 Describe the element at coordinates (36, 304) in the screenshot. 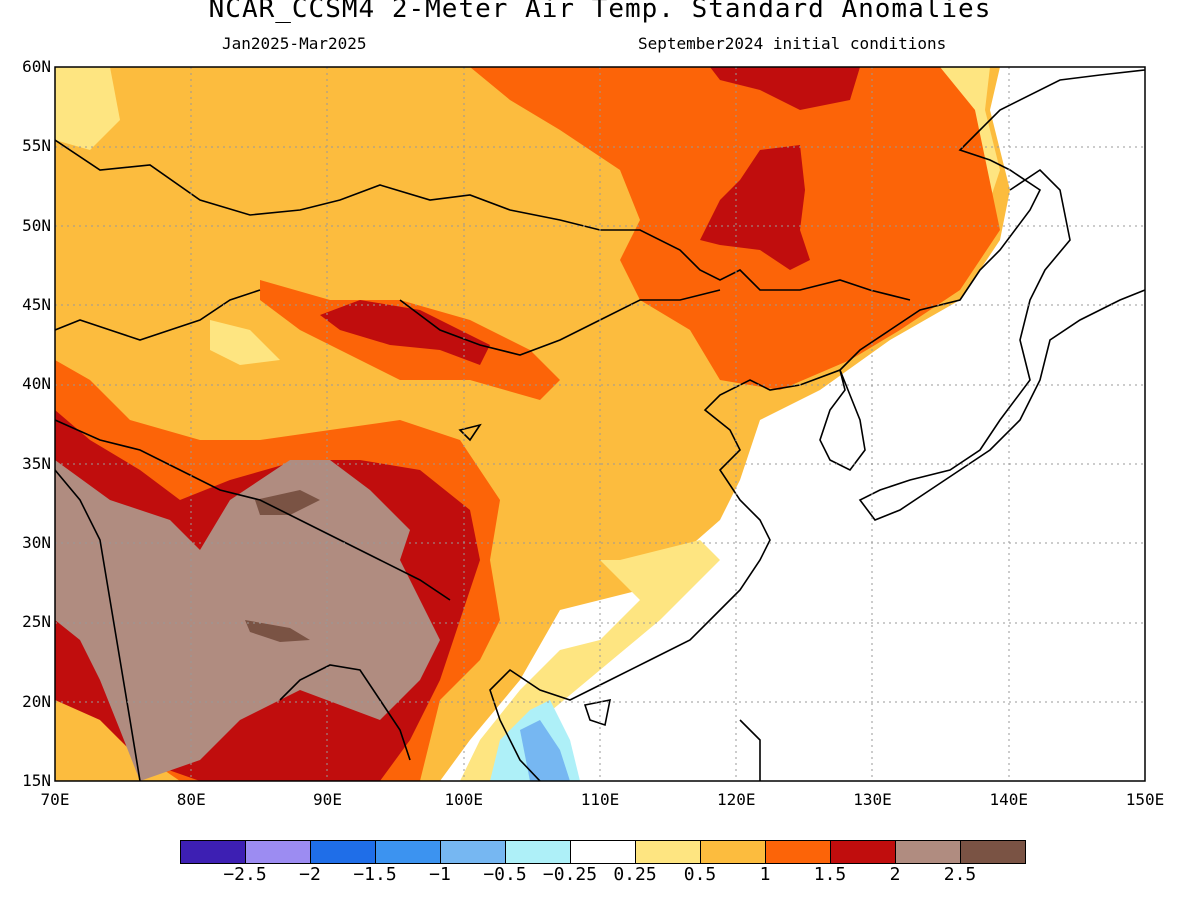

I see `latitude-label: 45N` at that location.